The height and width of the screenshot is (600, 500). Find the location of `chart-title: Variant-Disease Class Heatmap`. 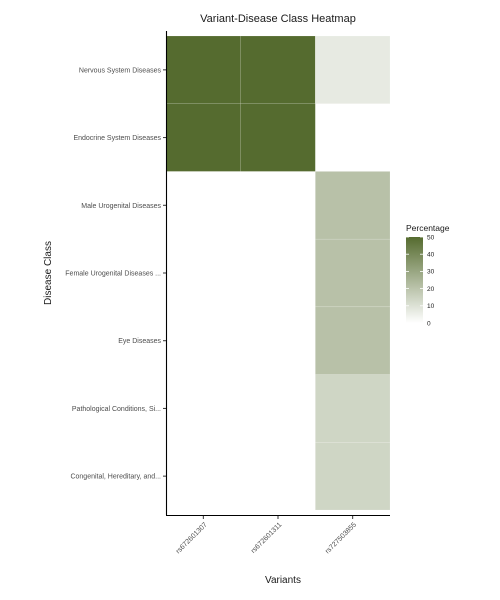

chart-title: Variant-Disease Class Heatmap is located at coordinates (278, 19).